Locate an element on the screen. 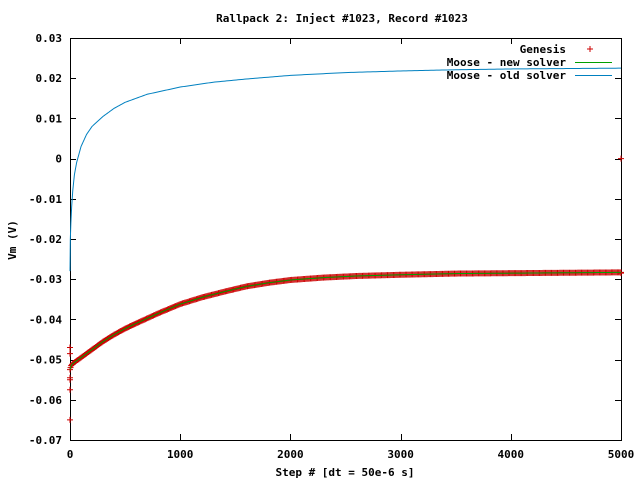 Image resolution: width=640 pixels, height=480 pixels. x-tick-label: 1000 is located at coordinates (180, 454).